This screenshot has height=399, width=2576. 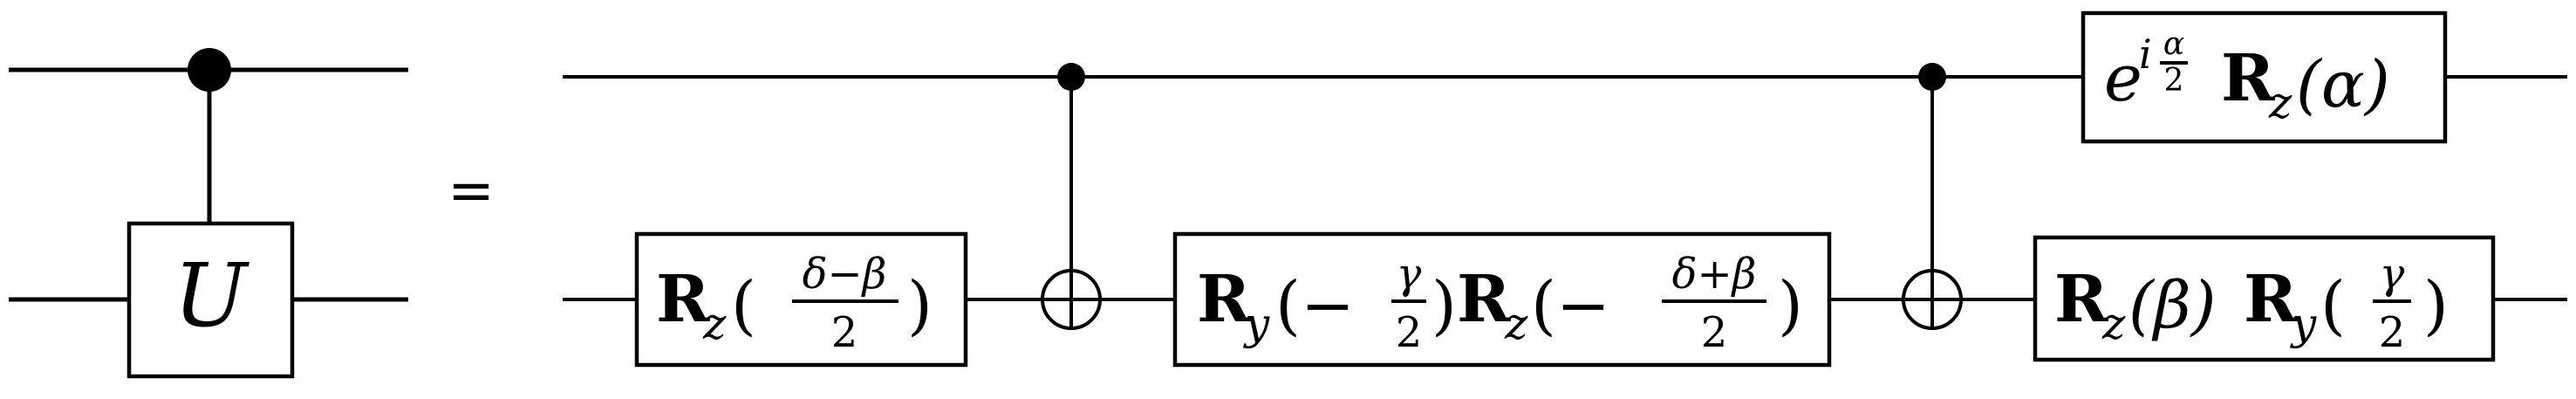 I want to click on phase-gate-denominator: 2, so click(x=2174, y=81).